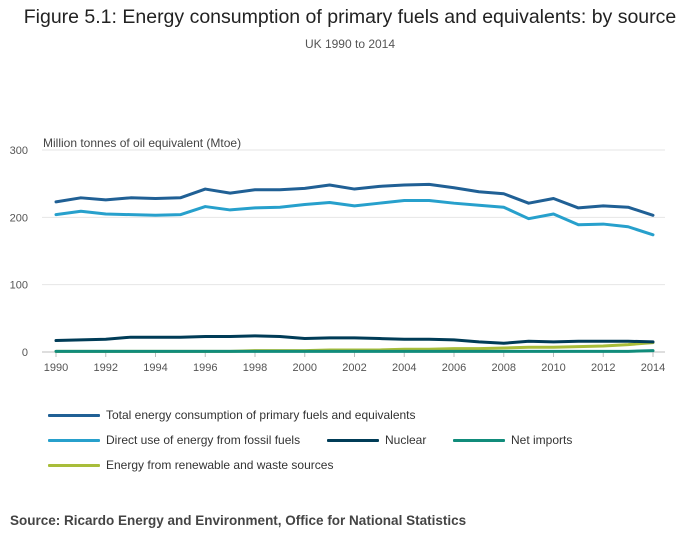 This screenshot has height=549, width=700. What do you see at coordinates (603, 368) in the screenshot?
I see `x-tick-label: 2012` at bounding box center [603, 368].